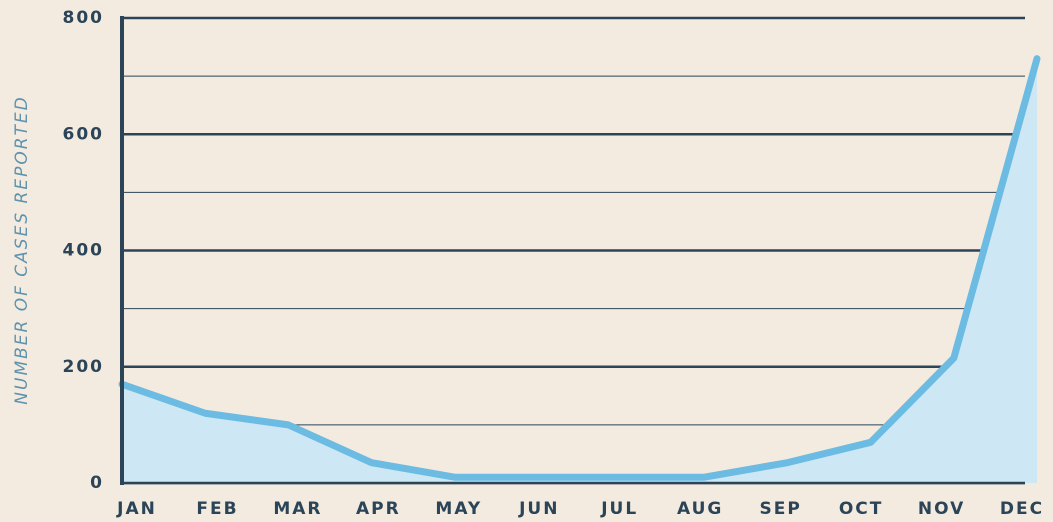  Describe the element at coordinates (780, 509) in the screenshot. I see `x-tick-label: SEP` at that location.